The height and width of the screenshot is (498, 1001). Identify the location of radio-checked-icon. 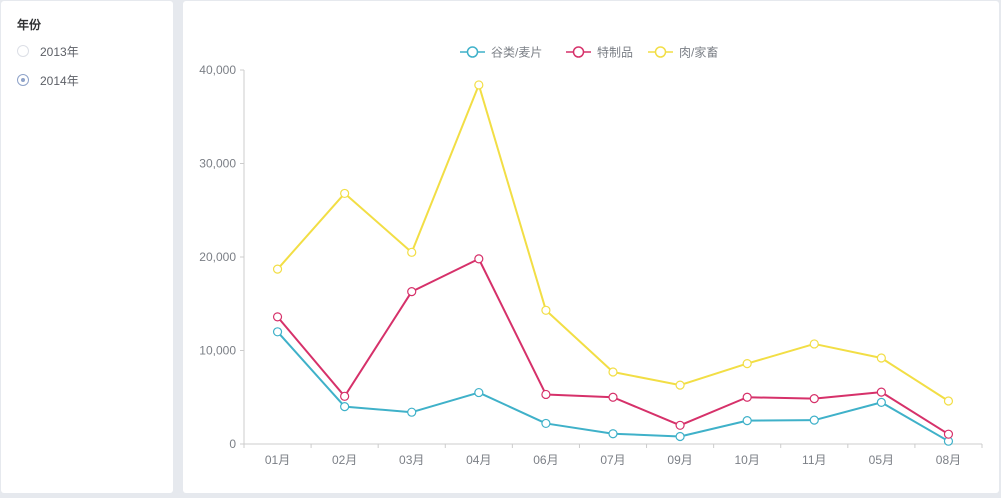
(23, 80).